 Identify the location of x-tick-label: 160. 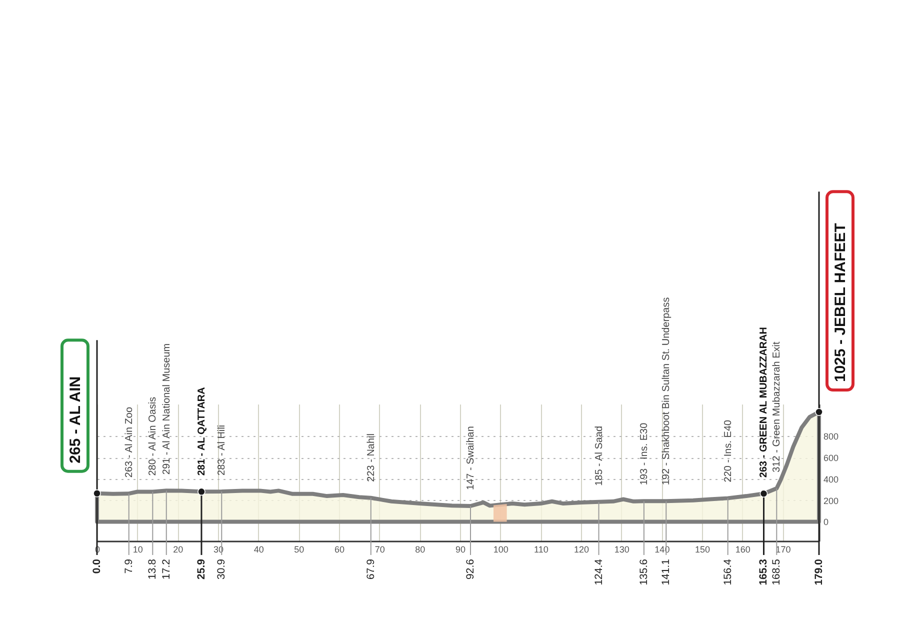
(742, 549).